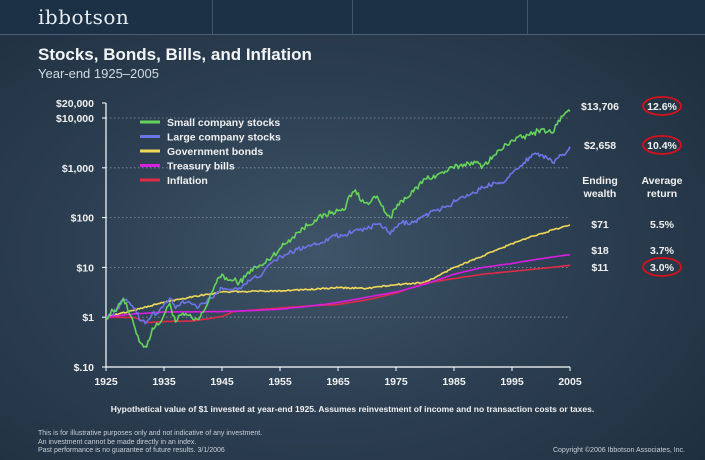 The image size is (705, 460). What do you see at coordinates (662, 194) in the screenshot?
I see `average-return-header: return` at bounding box center [662, 194].